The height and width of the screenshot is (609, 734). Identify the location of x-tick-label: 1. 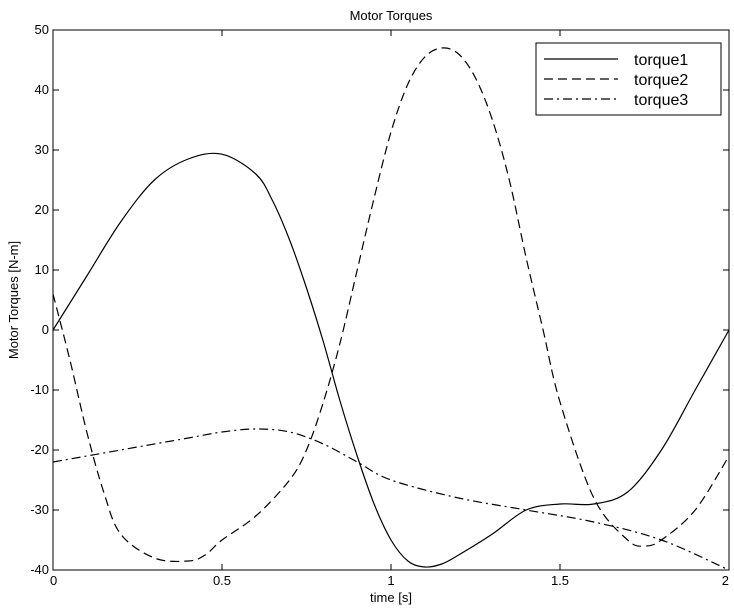
(390, 580).